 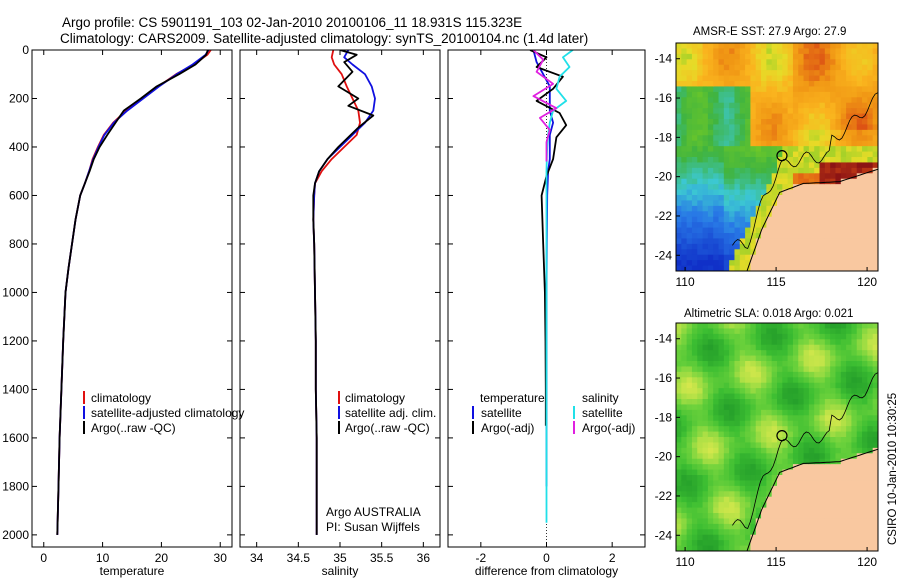 I want to click on map-y-tick-label: -24, so click(x=664, y=255).